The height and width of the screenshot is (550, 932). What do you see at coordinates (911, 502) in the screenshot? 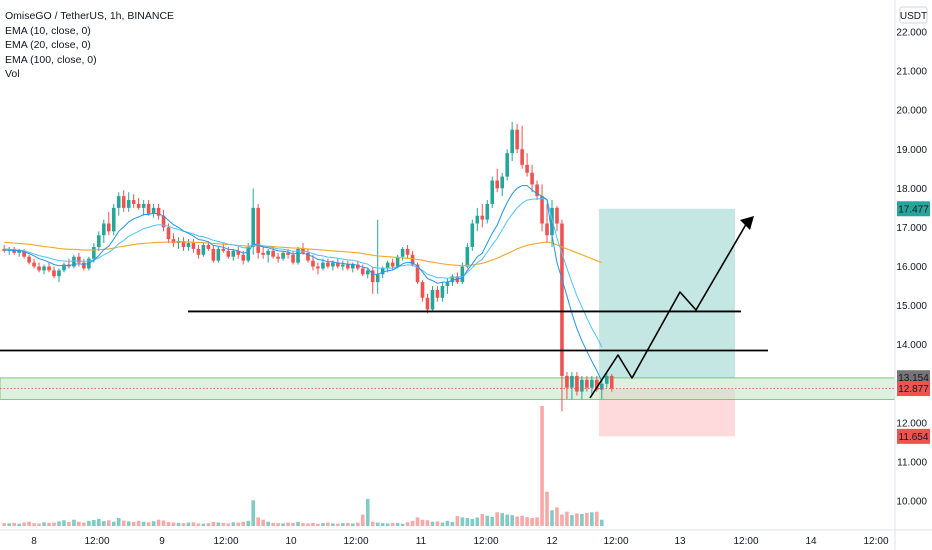
I see `price-tick-label: 10.000` at bounding box center [911, 502].